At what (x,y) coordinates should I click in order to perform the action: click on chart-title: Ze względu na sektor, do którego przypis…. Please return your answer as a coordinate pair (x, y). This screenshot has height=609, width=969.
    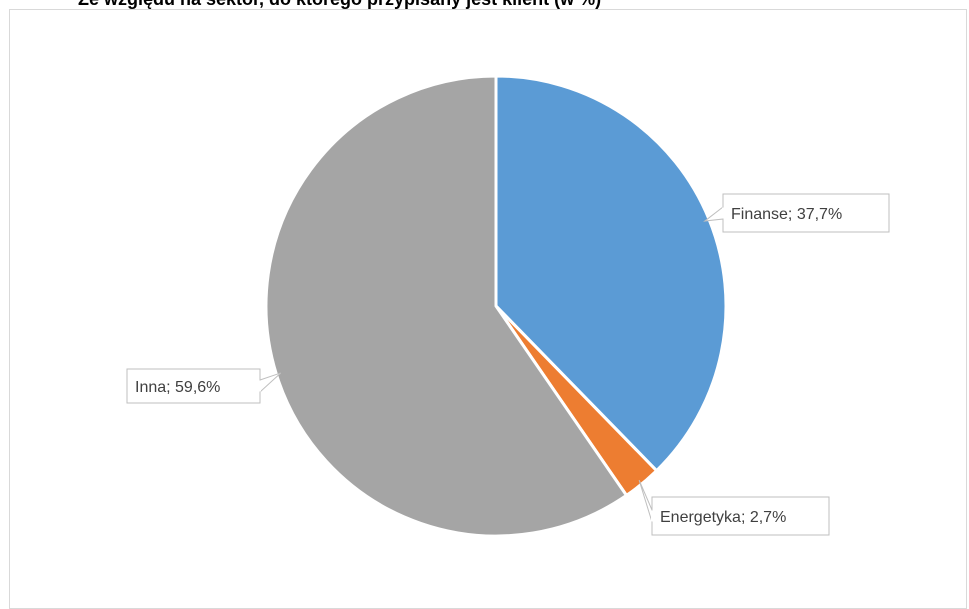
    Looking at the image, I should click on (339, 5).